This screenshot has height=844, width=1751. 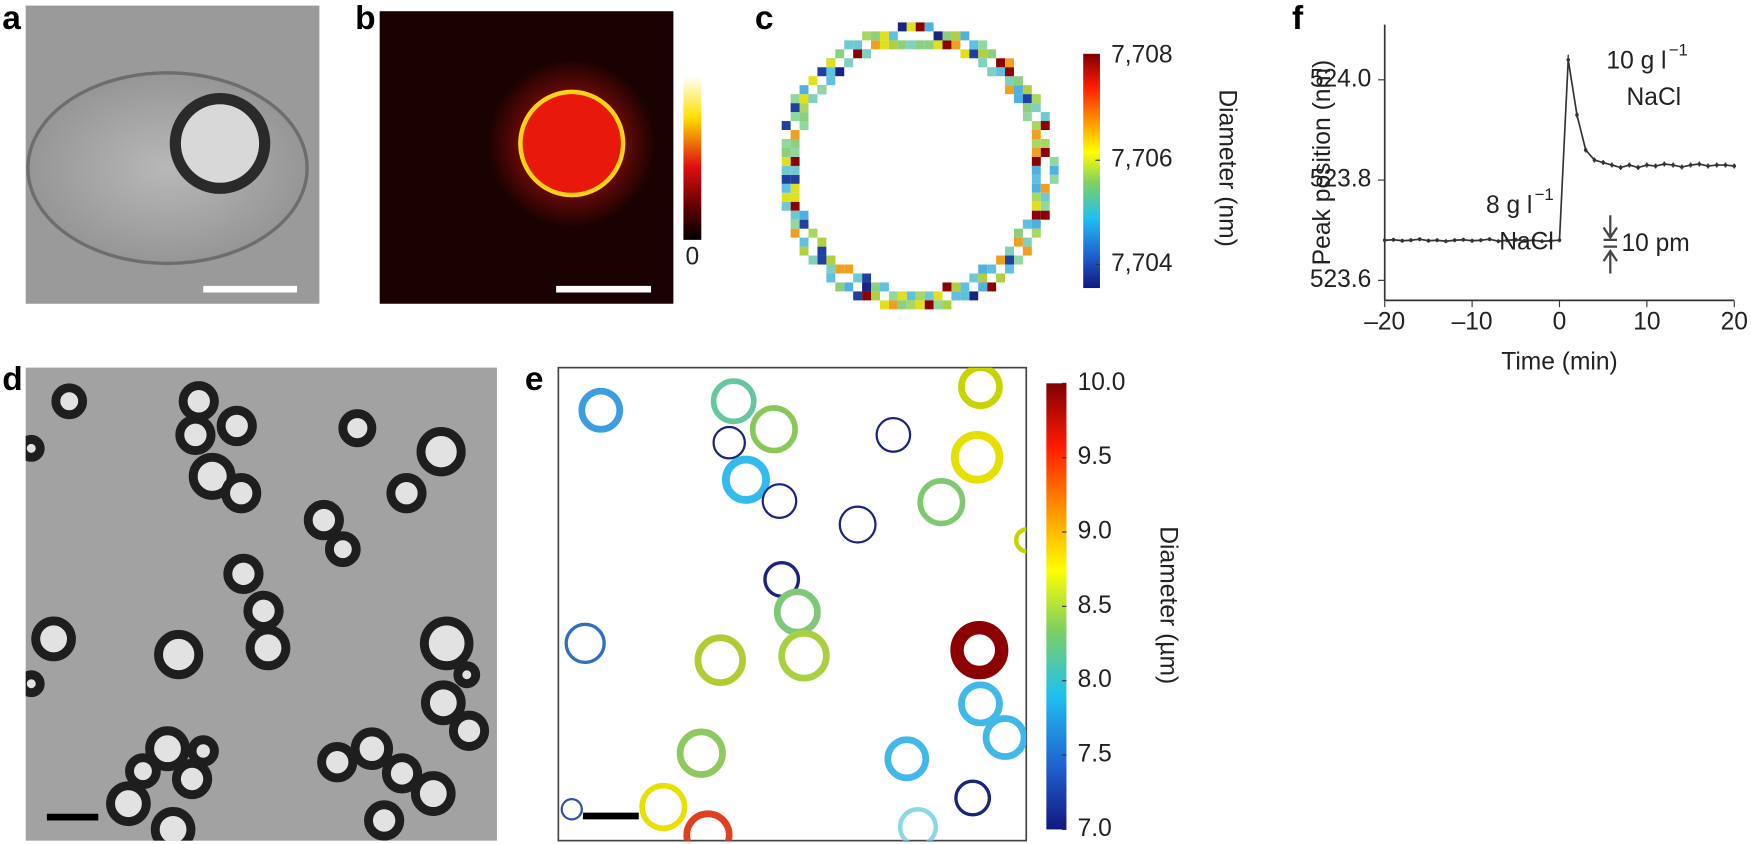 I want to click on annotation-text: 10 g l, so click(x=1636, y=60).